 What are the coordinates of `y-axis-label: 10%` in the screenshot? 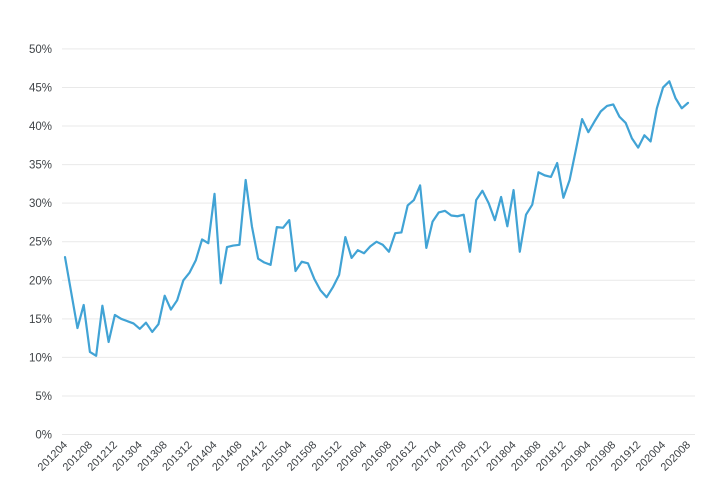 It's located at (40, 358).